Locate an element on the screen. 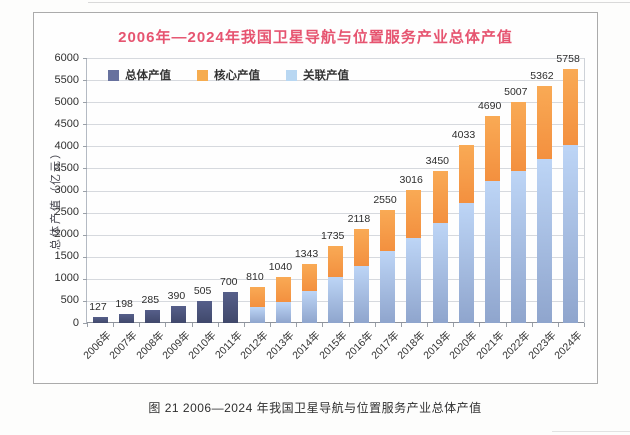 The height and width of the screenshot is (435, 630). legend-item-related: 关联产值 is located at coordinates (317, 75).